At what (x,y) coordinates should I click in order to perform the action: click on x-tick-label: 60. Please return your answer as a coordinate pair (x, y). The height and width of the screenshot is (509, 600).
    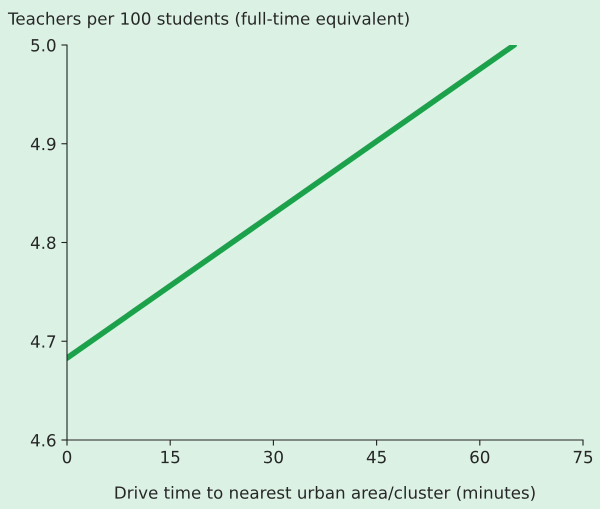
    Looking at the image, I should click on (480, 457).